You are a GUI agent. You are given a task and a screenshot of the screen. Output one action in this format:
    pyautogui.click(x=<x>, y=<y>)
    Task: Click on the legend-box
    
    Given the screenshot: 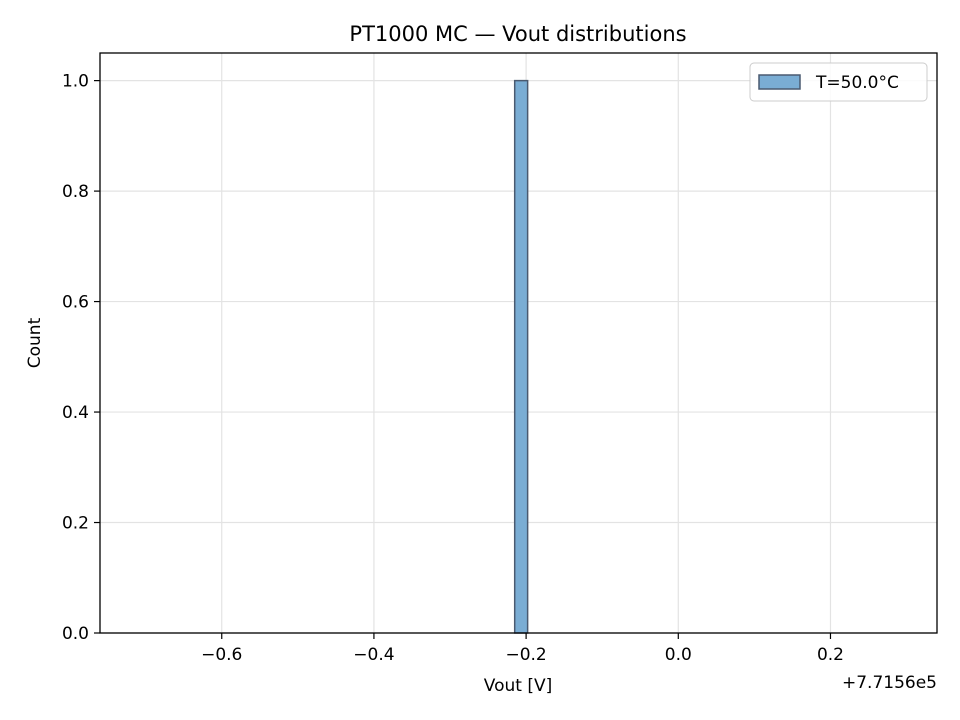 What is the action you would take?
    pyautogui.click(x=838, y=82)
    